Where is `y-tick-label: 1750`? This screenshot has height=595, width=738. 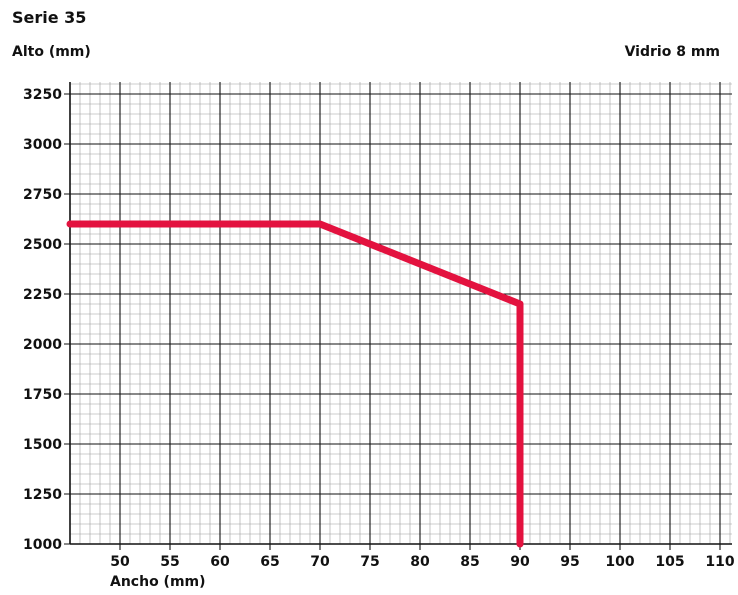 y-tick-label: 1750 is located at coordinates (42, 395).